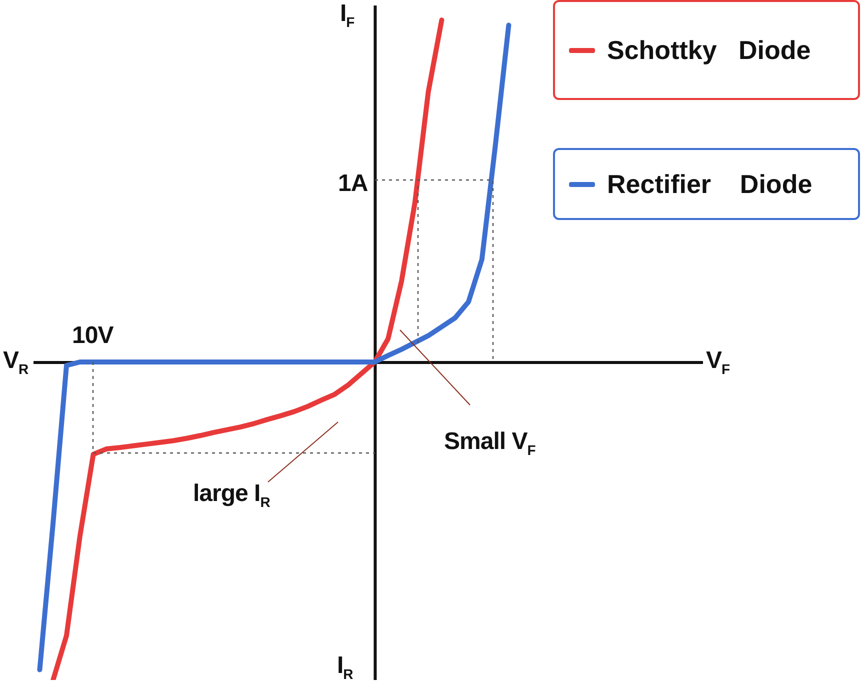 Image resolution: width=863 pixels, height=684 pixels. I want to click on annotation: Small V$_{F}$, so click(490, 443).